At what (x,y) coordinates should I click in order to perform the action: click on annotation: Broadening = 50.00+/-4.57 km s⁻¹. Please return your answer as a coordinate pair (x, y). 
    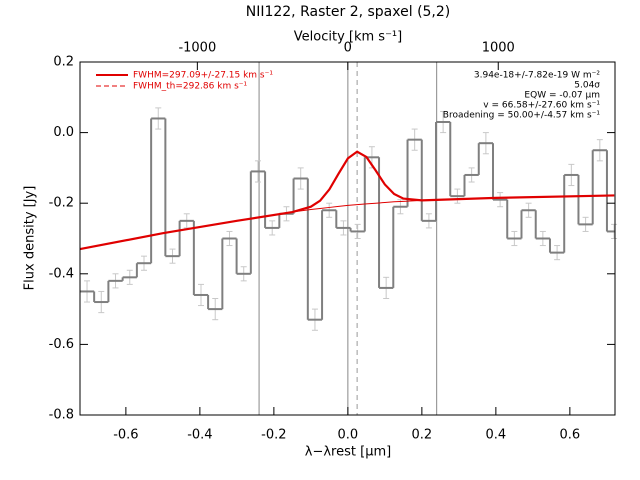
    Looking at the image, I should click on (522, 116).